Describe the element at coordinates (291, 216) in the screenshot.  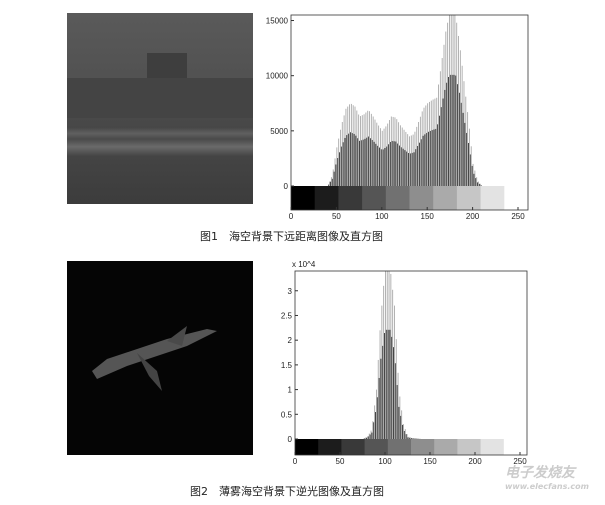
I see `x-tick-label: 0` at that location.